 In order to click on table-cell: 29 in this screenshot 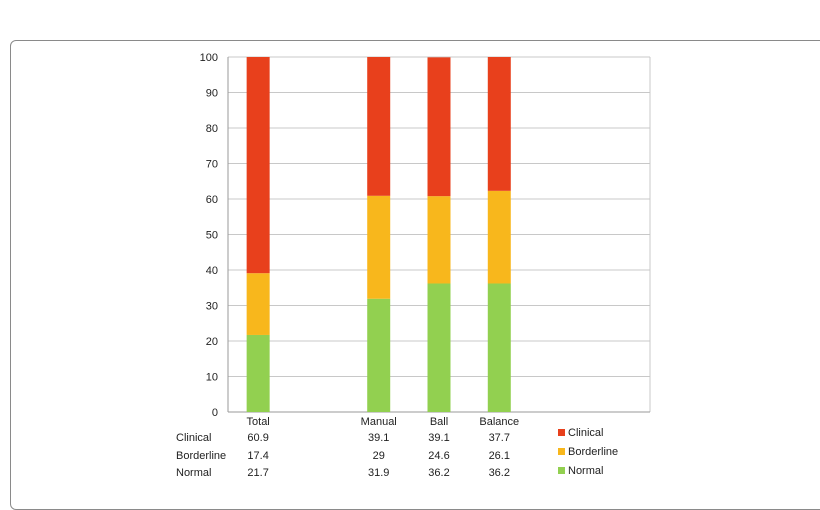, I will do `click(379, 456)`.